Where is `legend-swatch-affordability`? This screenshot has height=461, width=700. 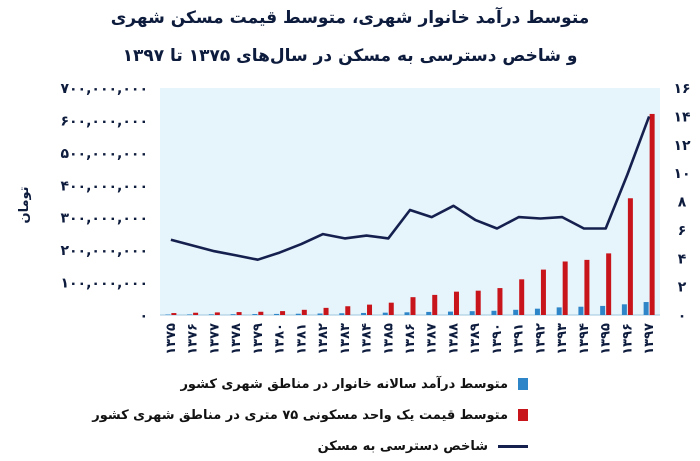 legend-swatch-affordability is located at coordinates (513, 446).